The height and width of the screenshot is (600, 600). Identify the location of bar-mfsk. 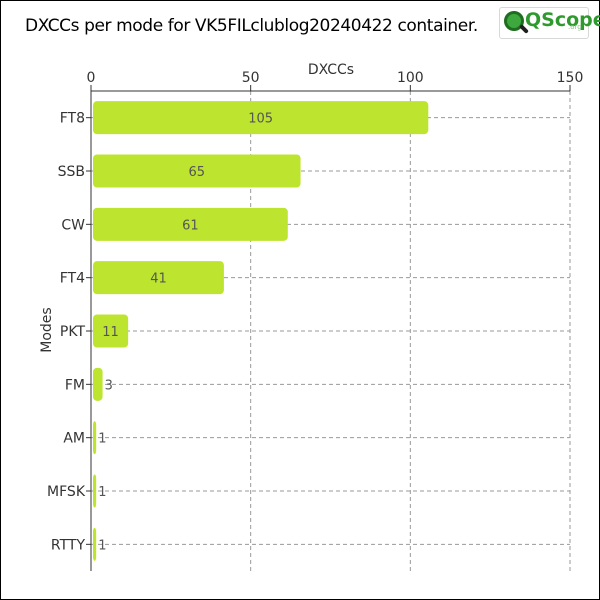
(95, 491).